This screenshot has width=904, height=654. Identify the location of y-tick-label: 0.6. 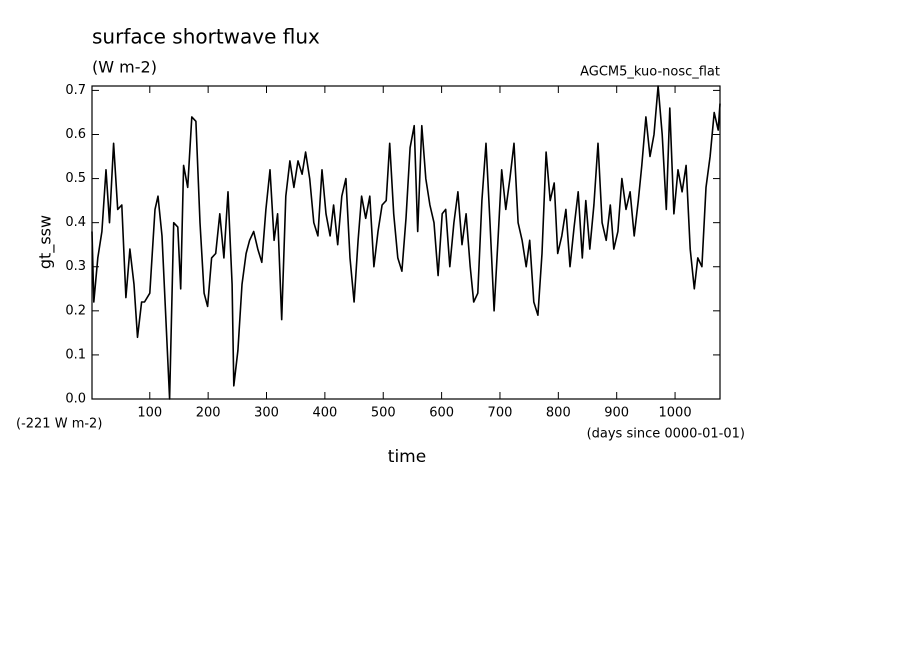
(75, 134).